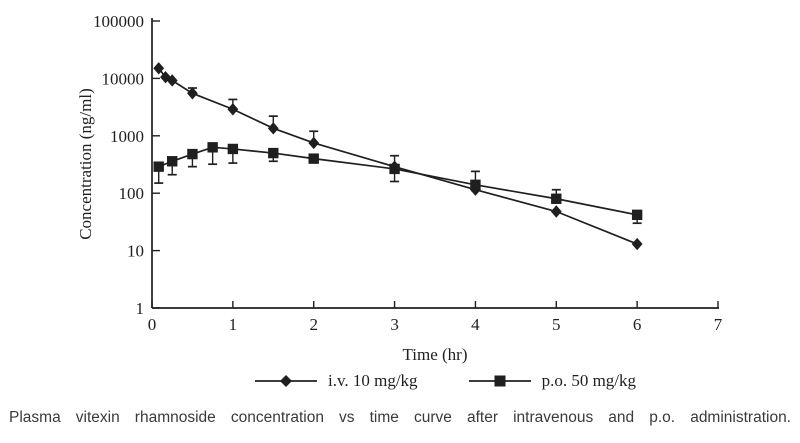 This screenshot has width=800, height=443. I want to click on y-tick-label: 100, so click(132, 193).